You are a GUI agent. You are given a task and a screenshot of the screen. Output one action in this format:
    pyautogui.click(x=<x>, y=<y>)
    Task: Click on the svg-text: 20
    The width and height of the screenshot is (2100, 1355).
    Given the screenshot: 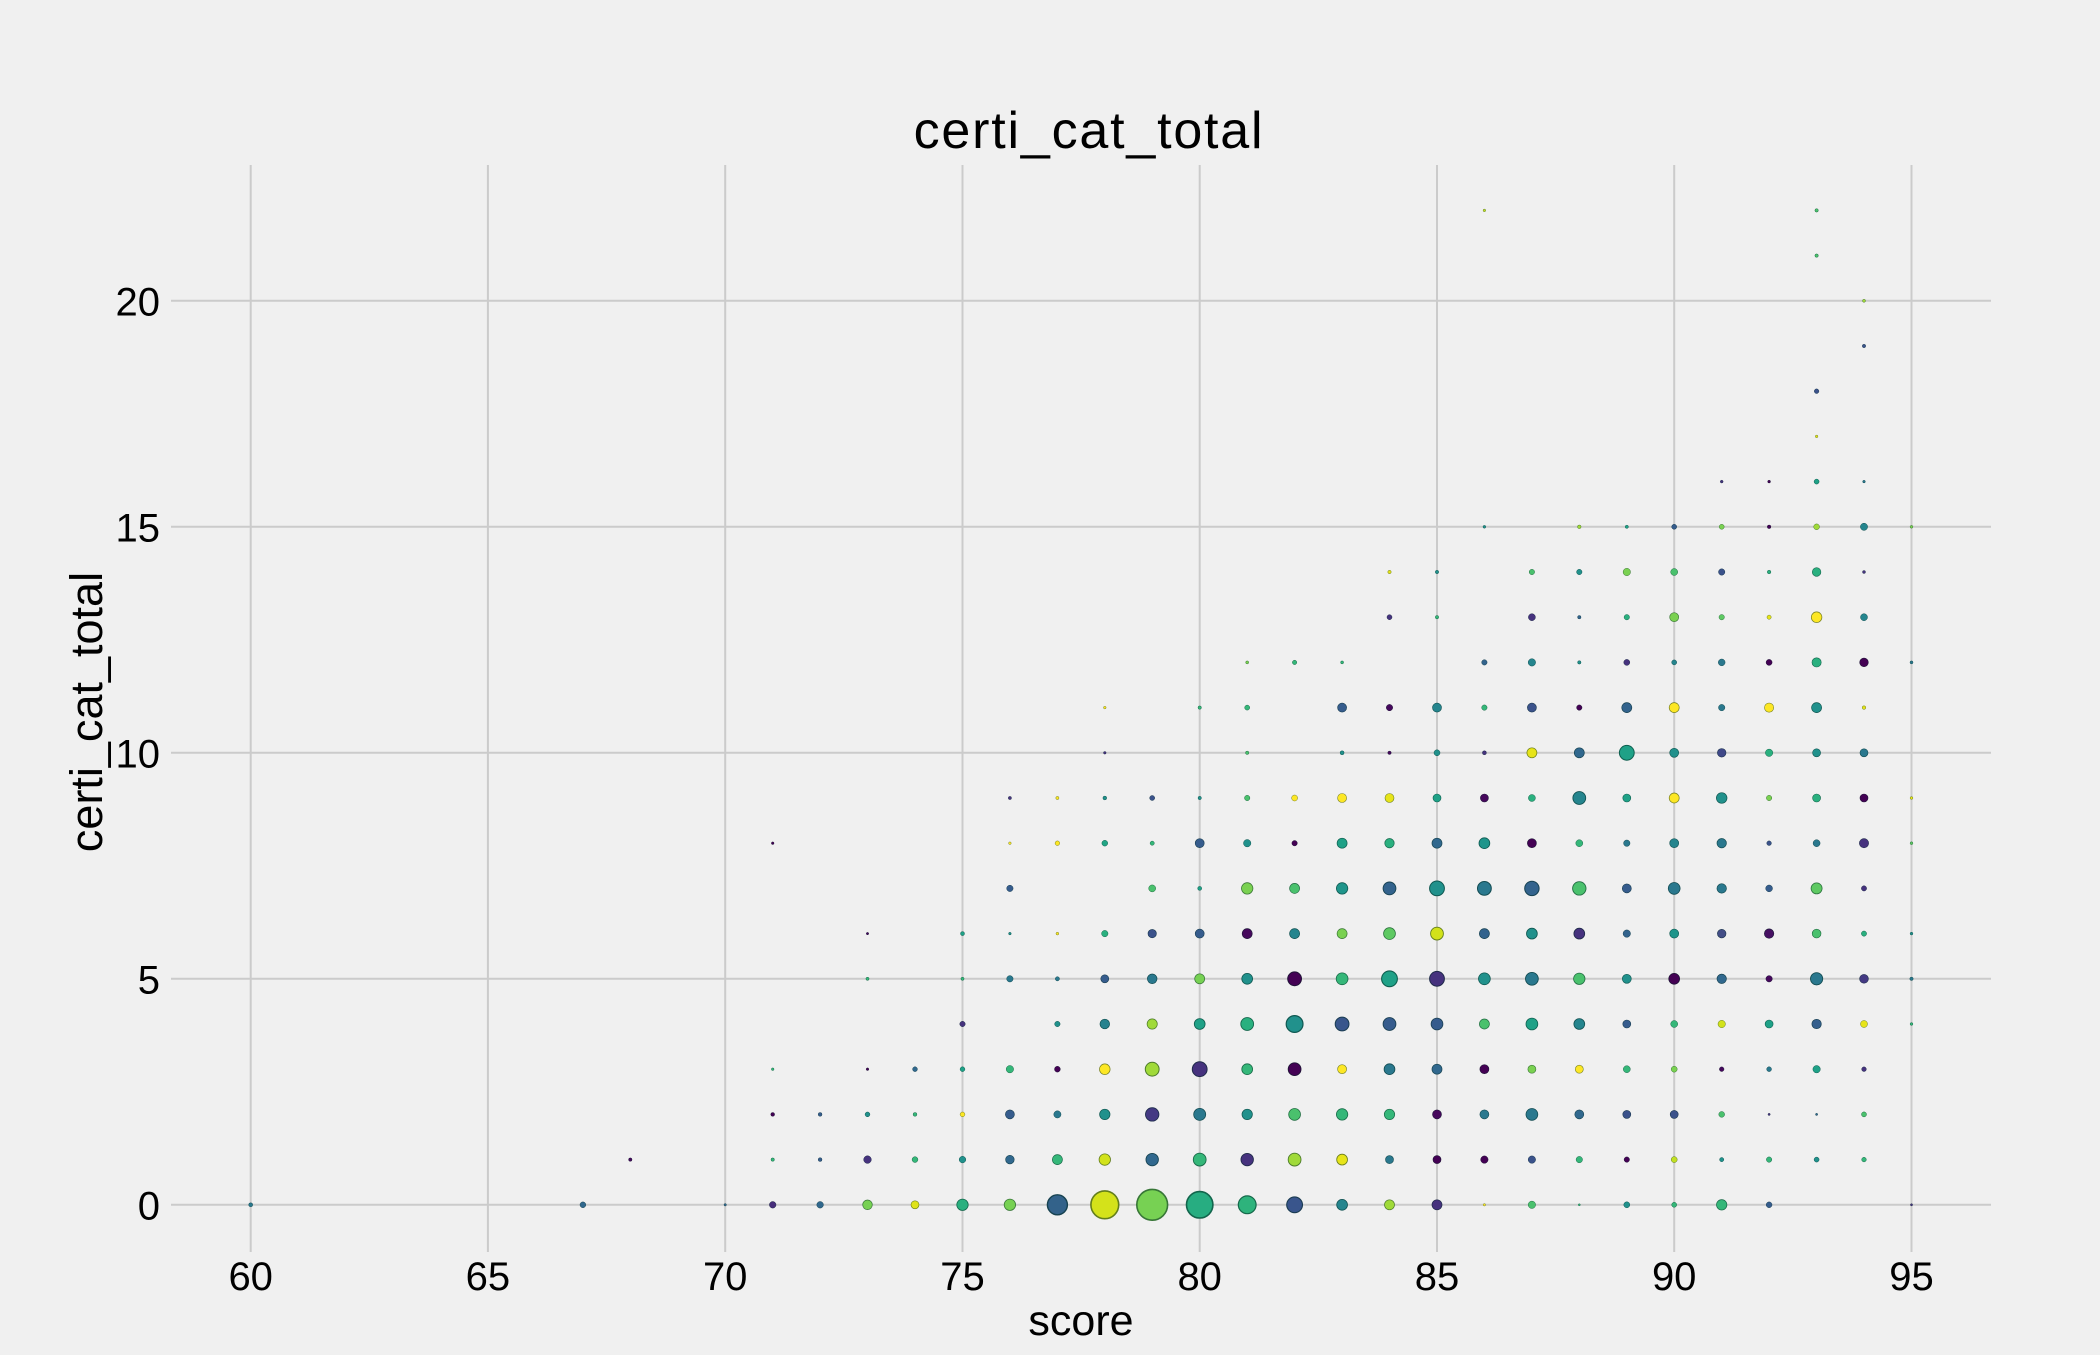 What is the action you would take?
    pyautogui.click(x=138, y=302)
    